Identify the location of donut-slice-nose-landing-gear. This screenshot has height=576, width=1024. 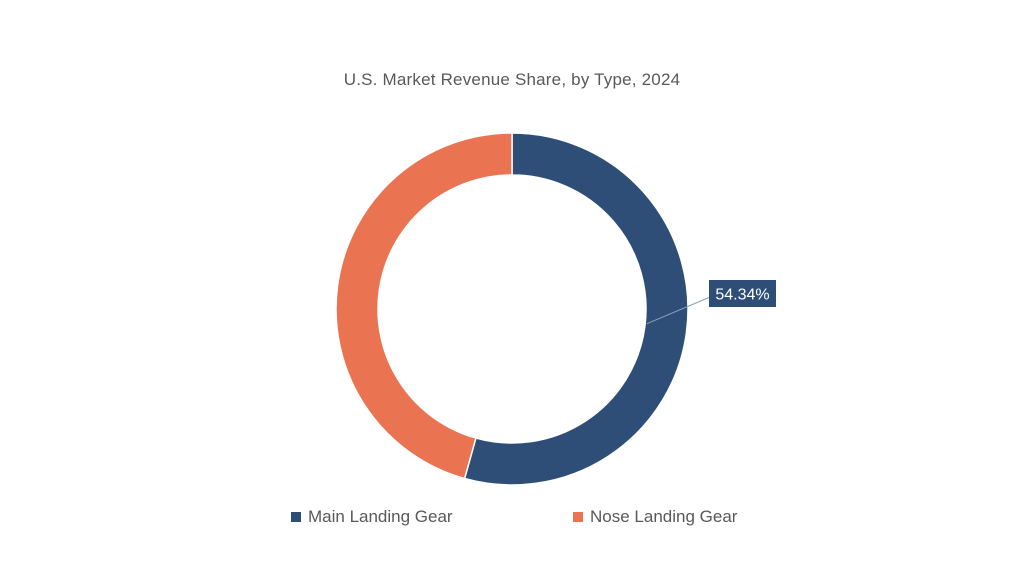
(424, 306).